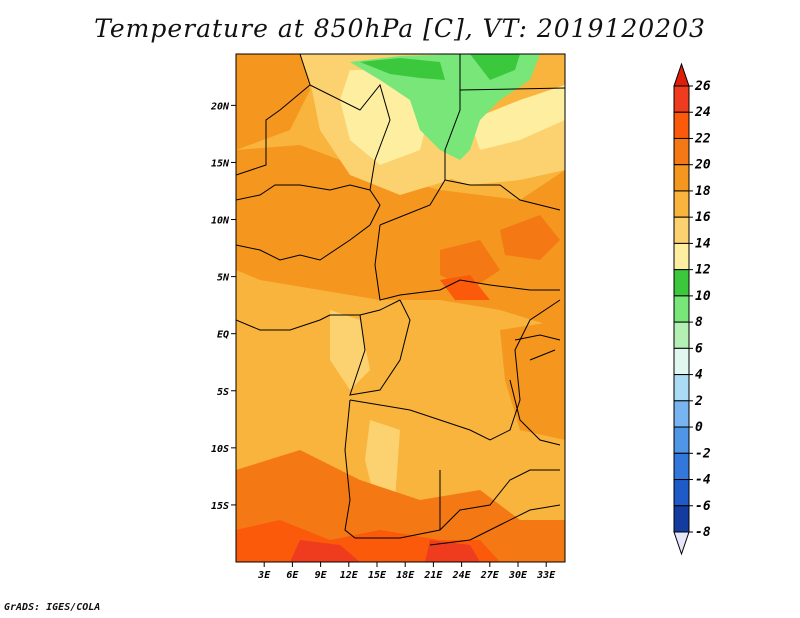 This screenshot has width=800, height=618. I want to click on colorbar-label: 26, so click(702, 86).